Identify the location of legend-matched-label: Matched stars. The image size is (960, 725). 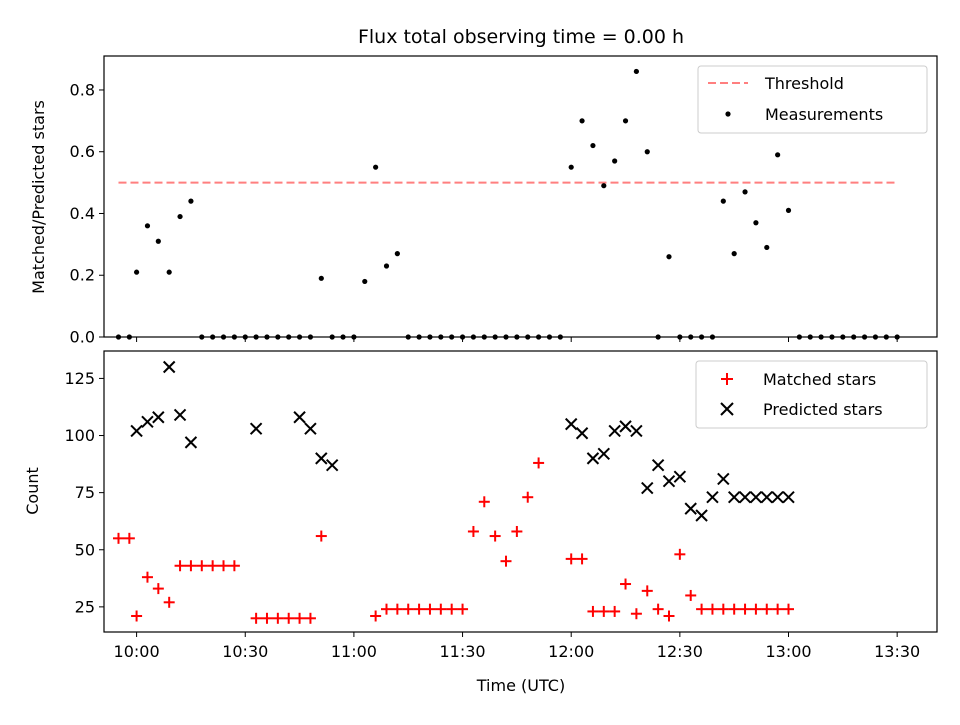
(819, 379).